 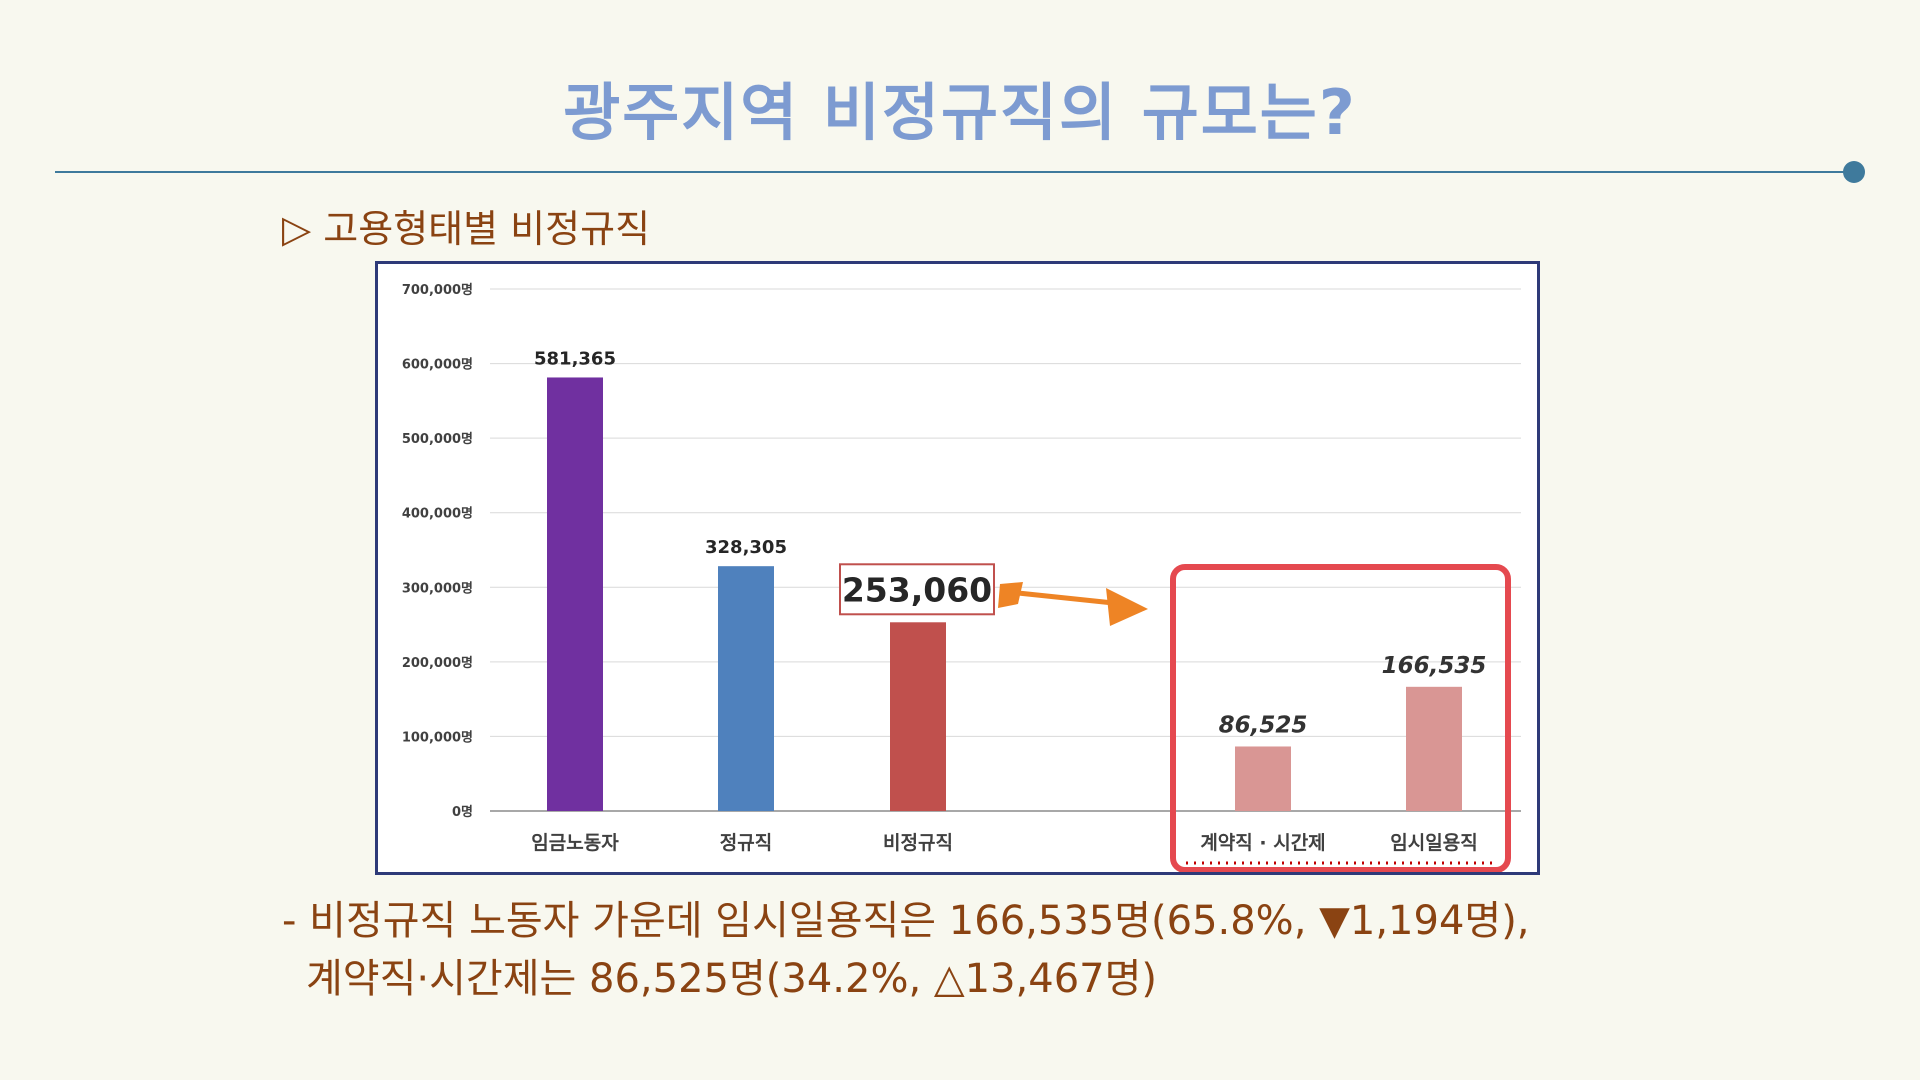 What do you see at coordinates (437, 514) in the screenshot?
I see `y-tick-label: 400,000명` at bounding box center [437, 514].